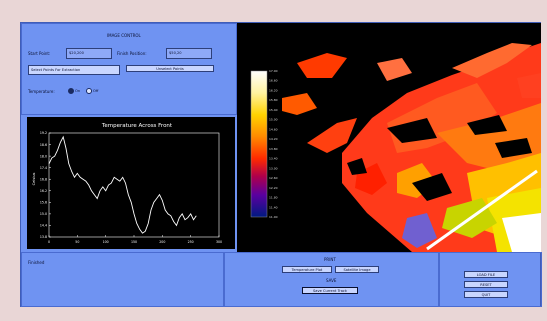 The width and height of the screenshot is (547, 321). I want to click on x-tick-label: 50, so click(77, 242).